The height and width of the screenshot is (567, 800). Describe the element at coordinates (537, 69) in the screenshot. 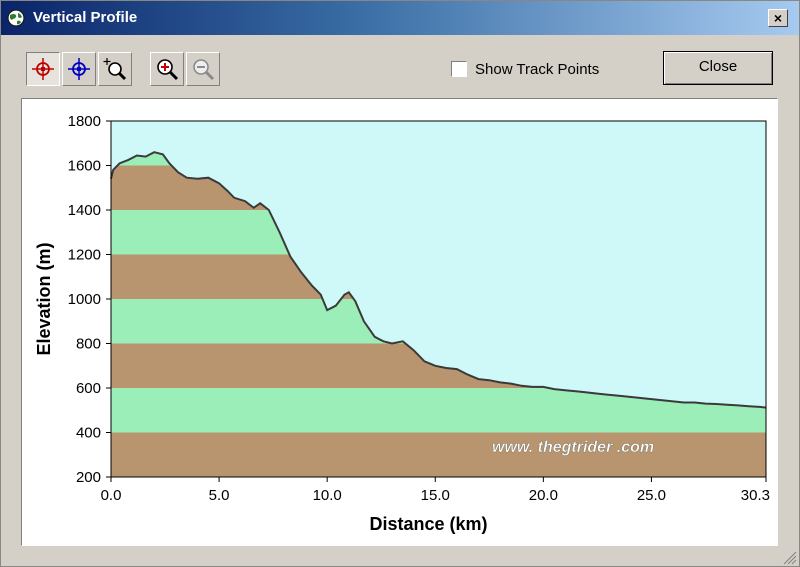

I see `show-track-points-label: Show Track Points` at that location.